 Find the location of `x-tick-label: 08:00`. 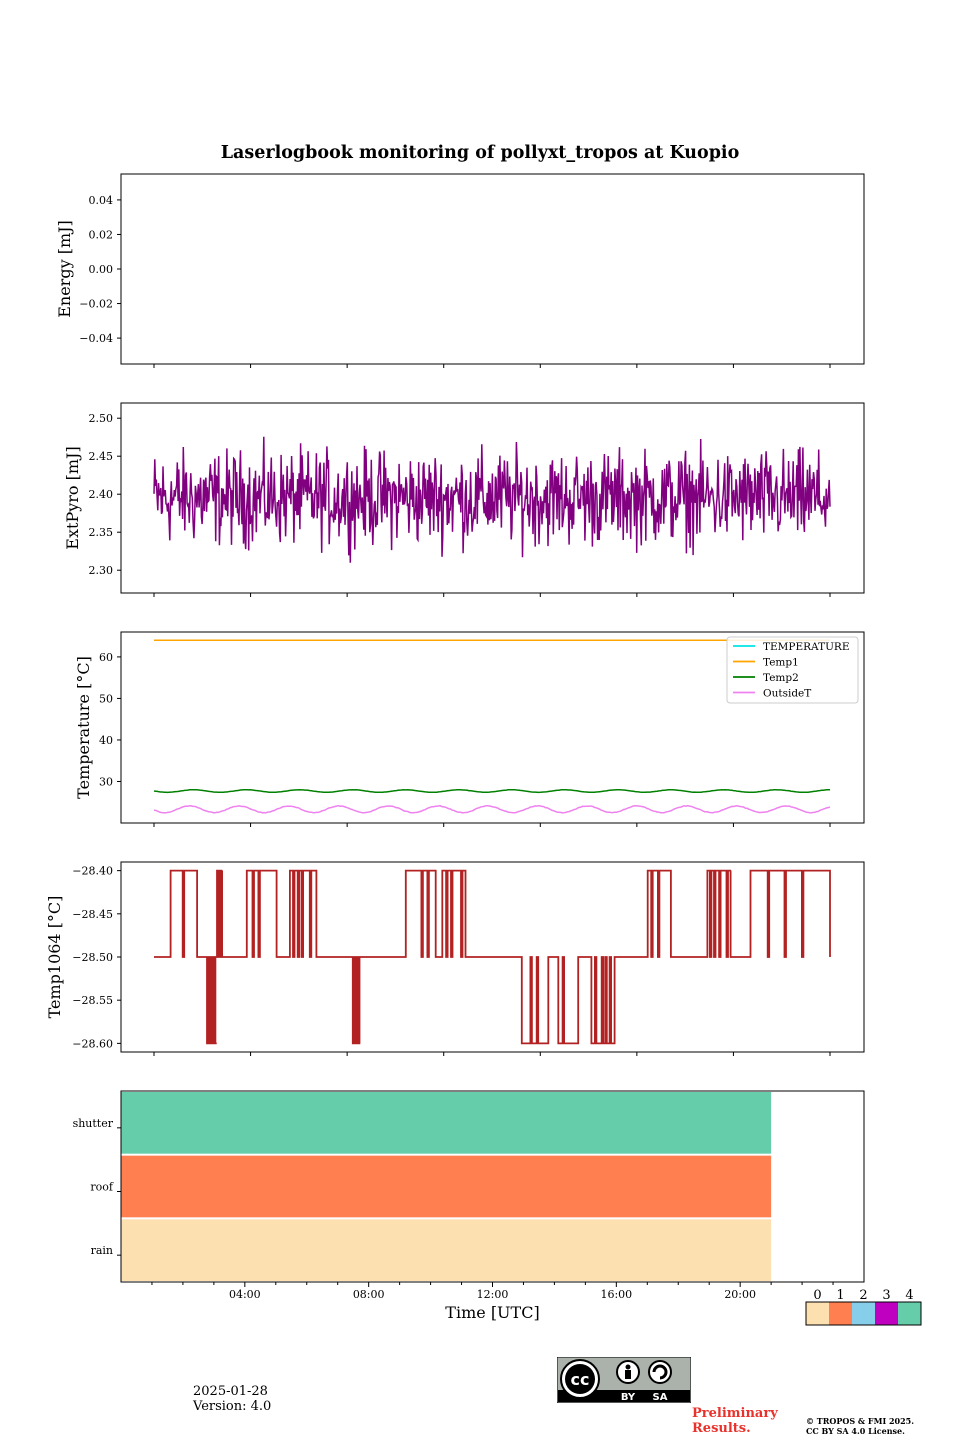

x-tick-label: 08:00 is located at coordinates (369, 1294).